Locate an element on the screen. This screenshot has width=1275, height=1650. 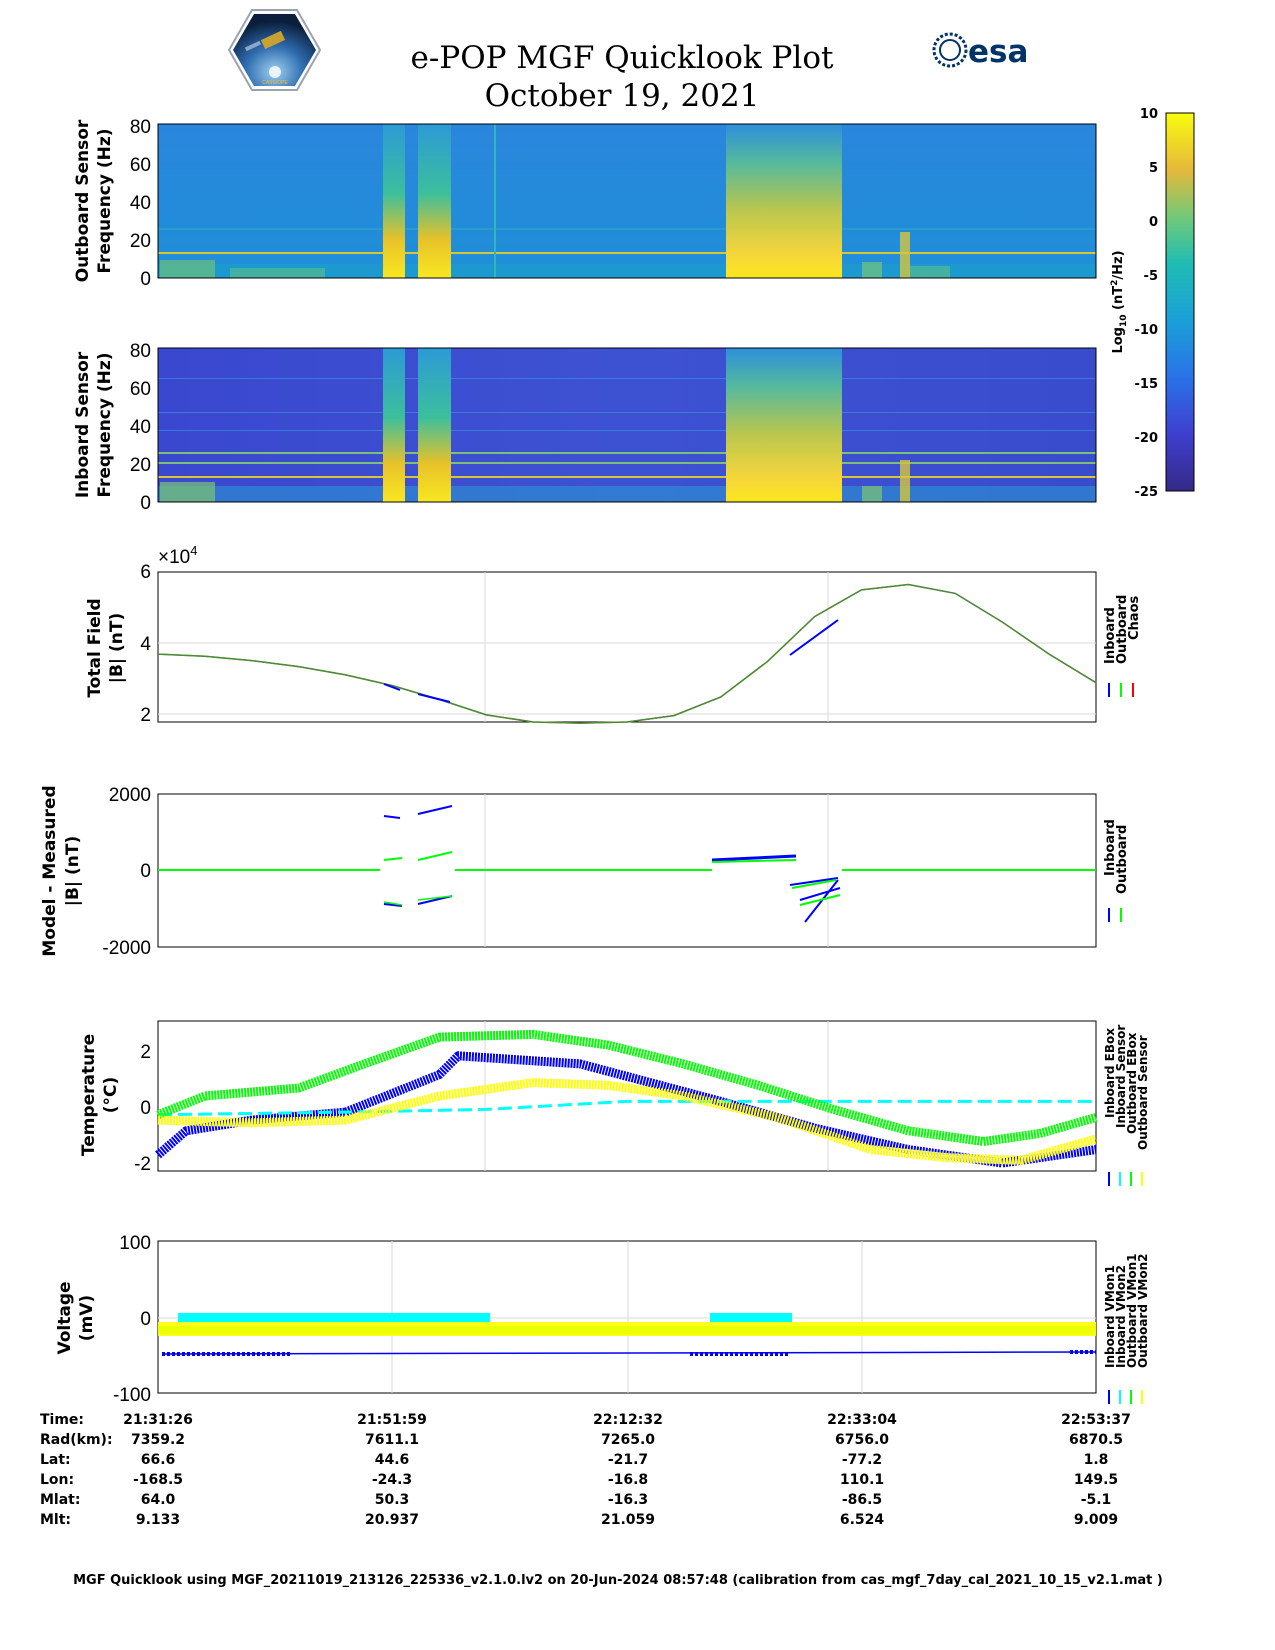
ephemeris-column-1: 21:31:26 7359.2 66.6 -168.5 64.0 9.133 is located at coordinates (158, 1470).